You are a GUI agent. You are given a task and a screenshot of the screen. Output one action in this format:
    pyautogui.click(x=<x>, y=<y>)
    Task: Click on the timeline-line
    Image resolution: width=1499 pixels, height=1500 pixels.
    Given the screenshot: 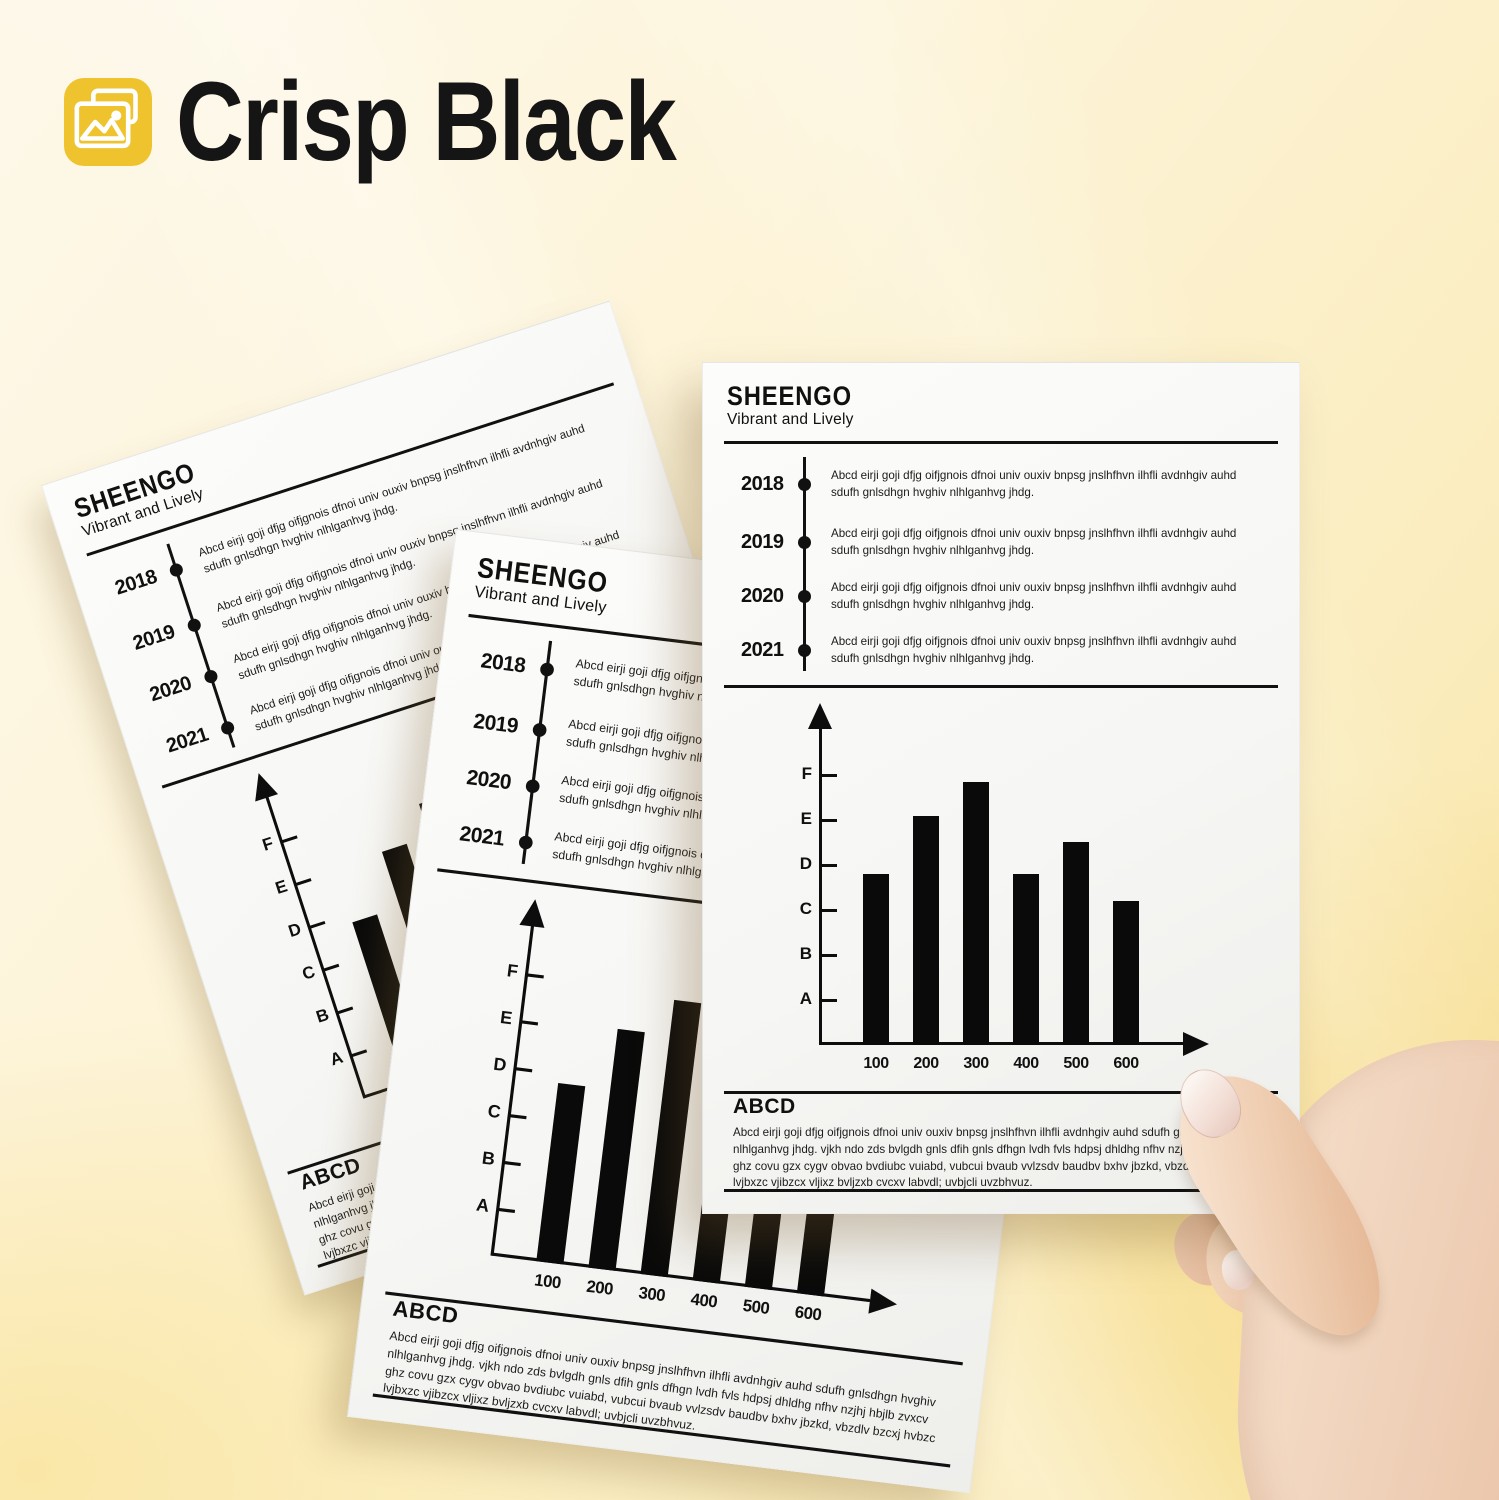 What is the action you would take?
    pyautogui.click(x=804, y=564)
    